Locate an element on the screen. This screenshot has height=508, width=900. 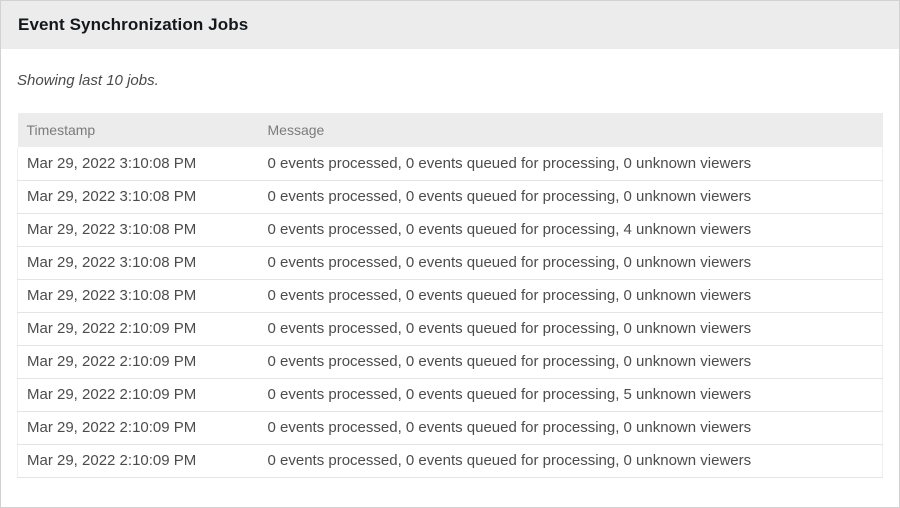
header-row: Timestamp Message is located at coordinates (450, 130).